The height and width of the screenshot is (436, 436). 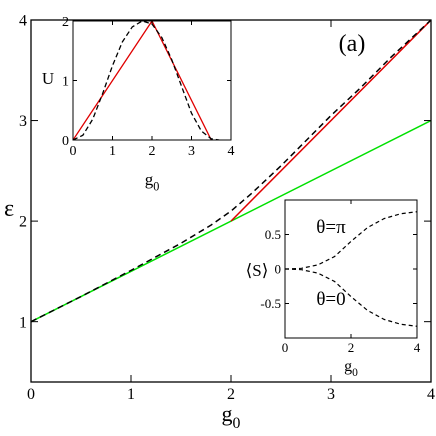 I want to click on inset_s-series-group, so click(x=351, y=269).